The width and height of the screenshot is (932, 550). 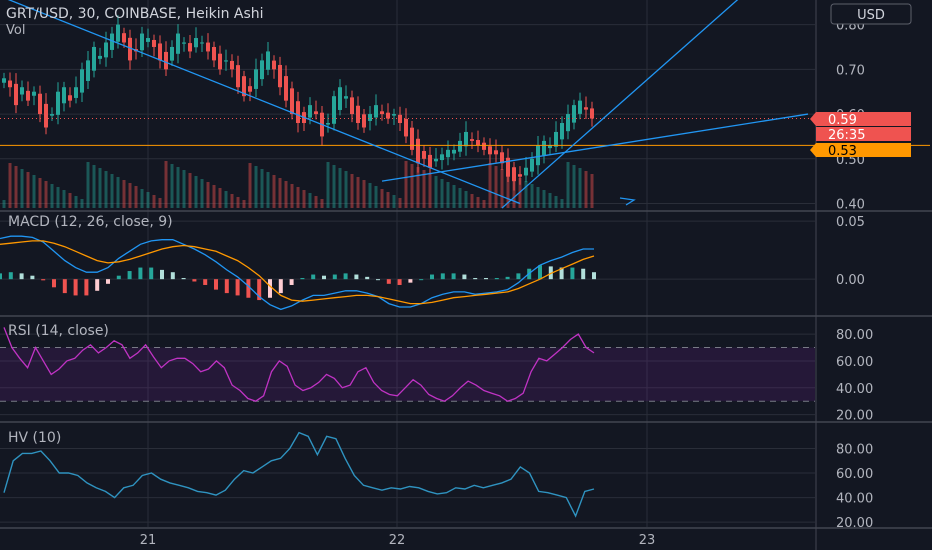 I want to click on rsi-pane, so click(x=407, y=364).